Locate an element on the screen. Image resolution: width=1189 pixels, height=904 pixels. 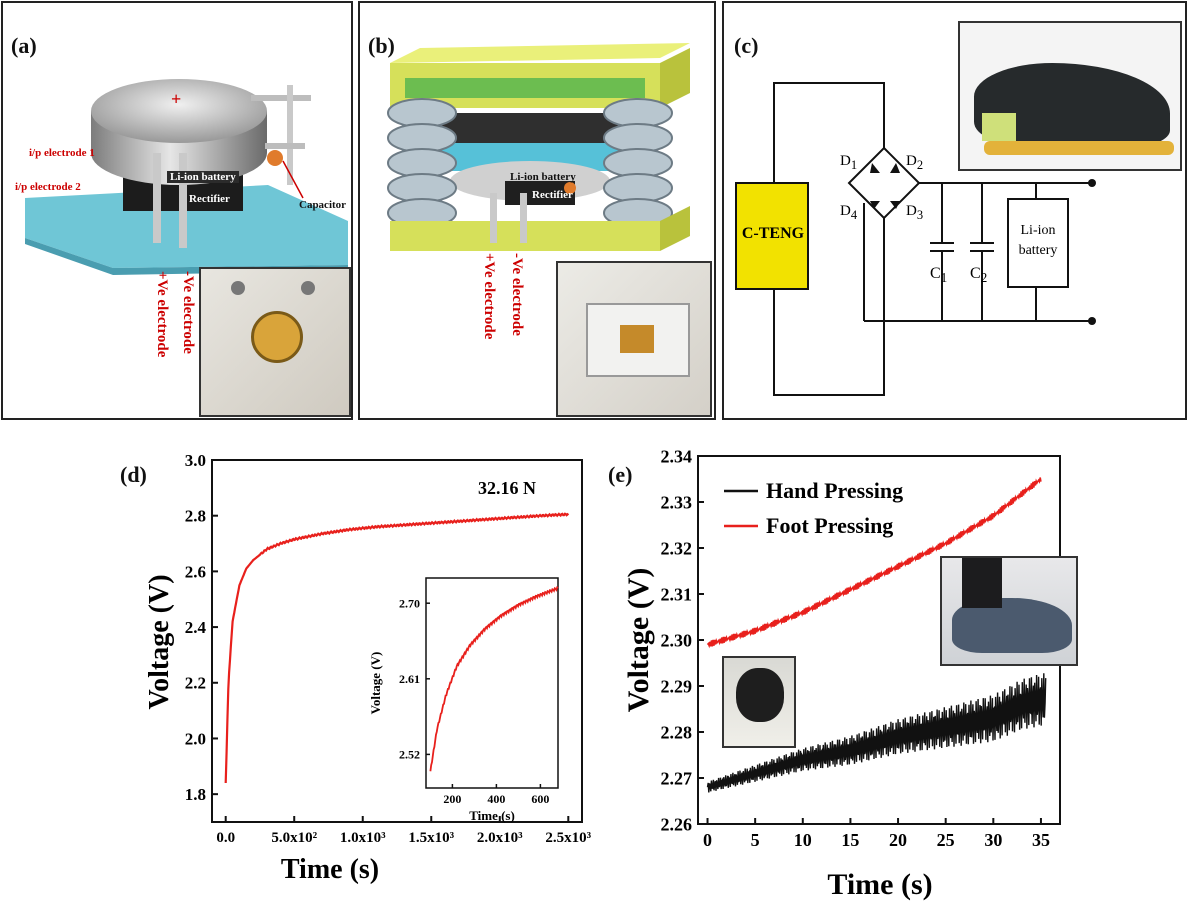
e-x-tick-label: 10 is located at coordinates (803, 840).